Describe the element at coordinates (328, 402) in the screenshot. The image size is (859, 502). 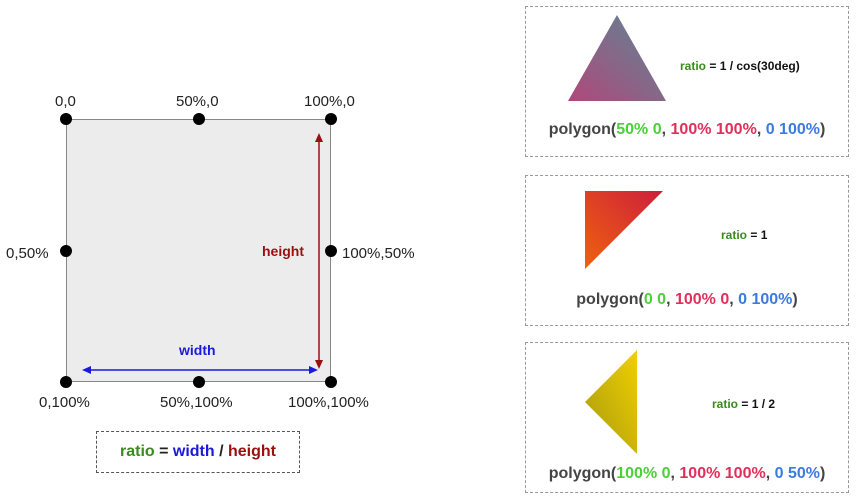
I see `label-bottom-right: 100%,100%` at that location.